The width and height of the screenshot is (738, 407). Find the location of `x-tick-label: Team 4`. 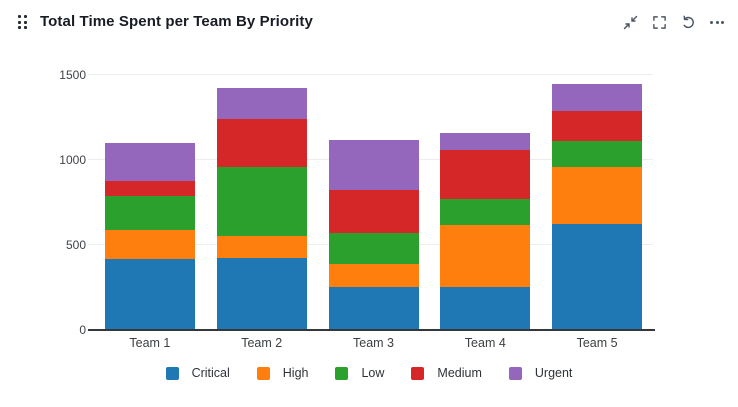

x-tick-label: Team 4 is located at coordinates (485, 343).